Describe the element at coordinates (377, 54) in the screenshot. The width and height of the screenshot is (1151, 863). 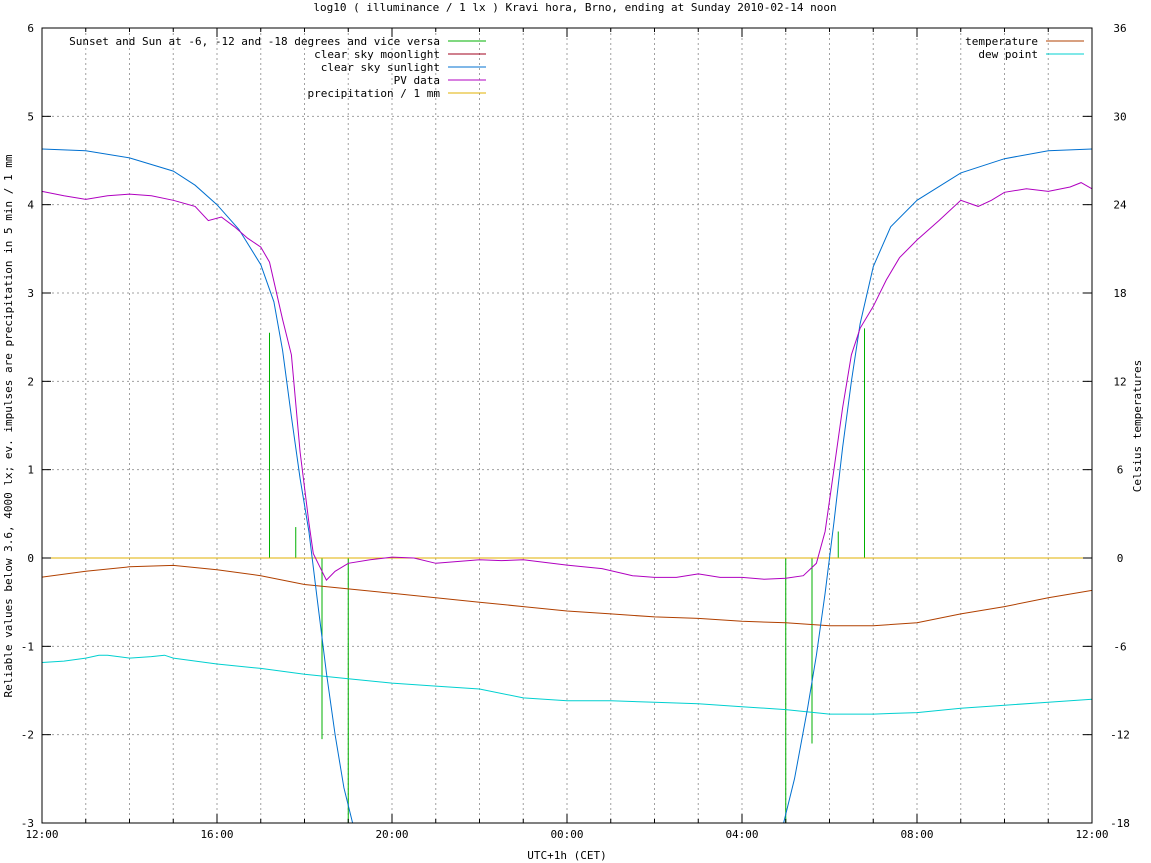
I see `legend-left-label: clear sky moonlight` at that location.